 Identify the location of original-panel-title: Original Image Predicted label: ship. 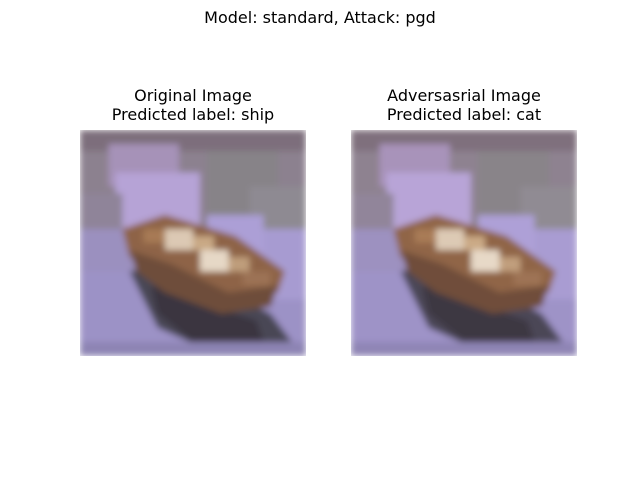
(193, 105).